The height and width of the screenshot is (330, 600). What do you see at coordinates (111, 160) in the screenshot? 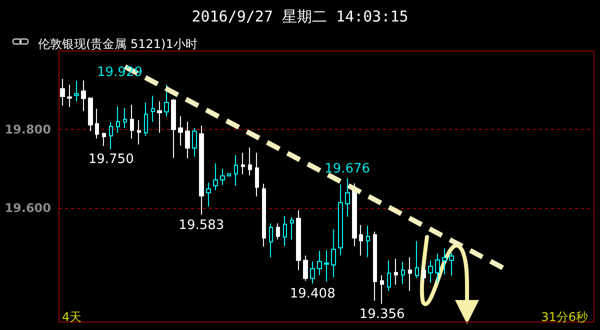
I see `annotation: 19.750` at bounding box center [111, 160].